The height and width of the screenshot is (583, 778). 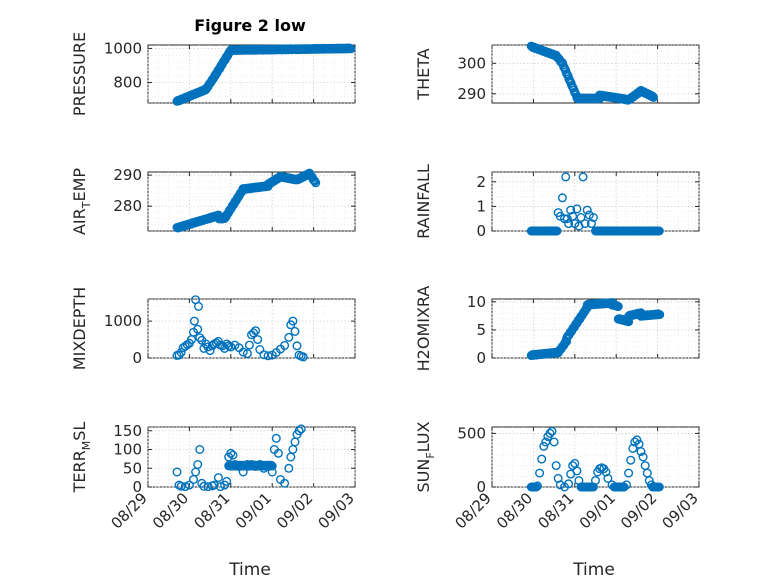 What do you see at coordinates (593, 570) in the screenshot?
I see `x-axis-label-right: Time` at bounding box center [593, 570].